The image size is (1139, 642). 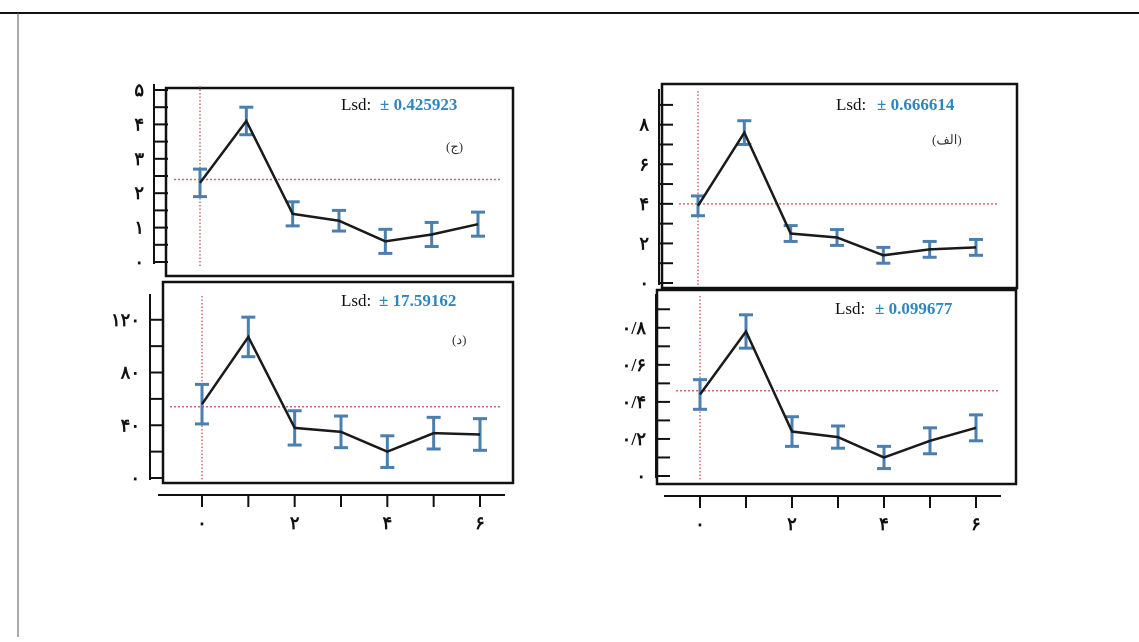 I want to click on lsd-value: ± 0.425923, so click(x=418, y=104).